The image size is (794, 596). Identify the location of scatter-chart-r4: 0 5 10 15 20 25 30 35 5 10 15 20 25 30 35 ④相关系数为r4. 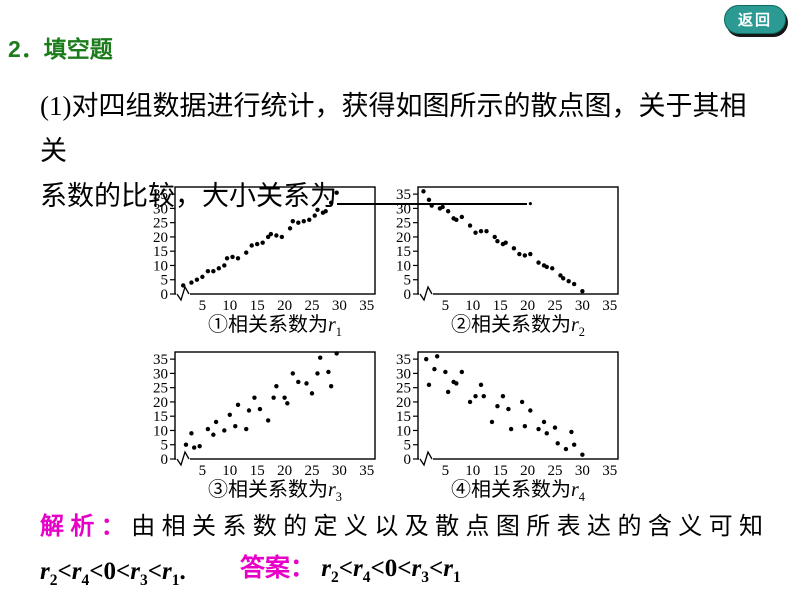
(511, 428).